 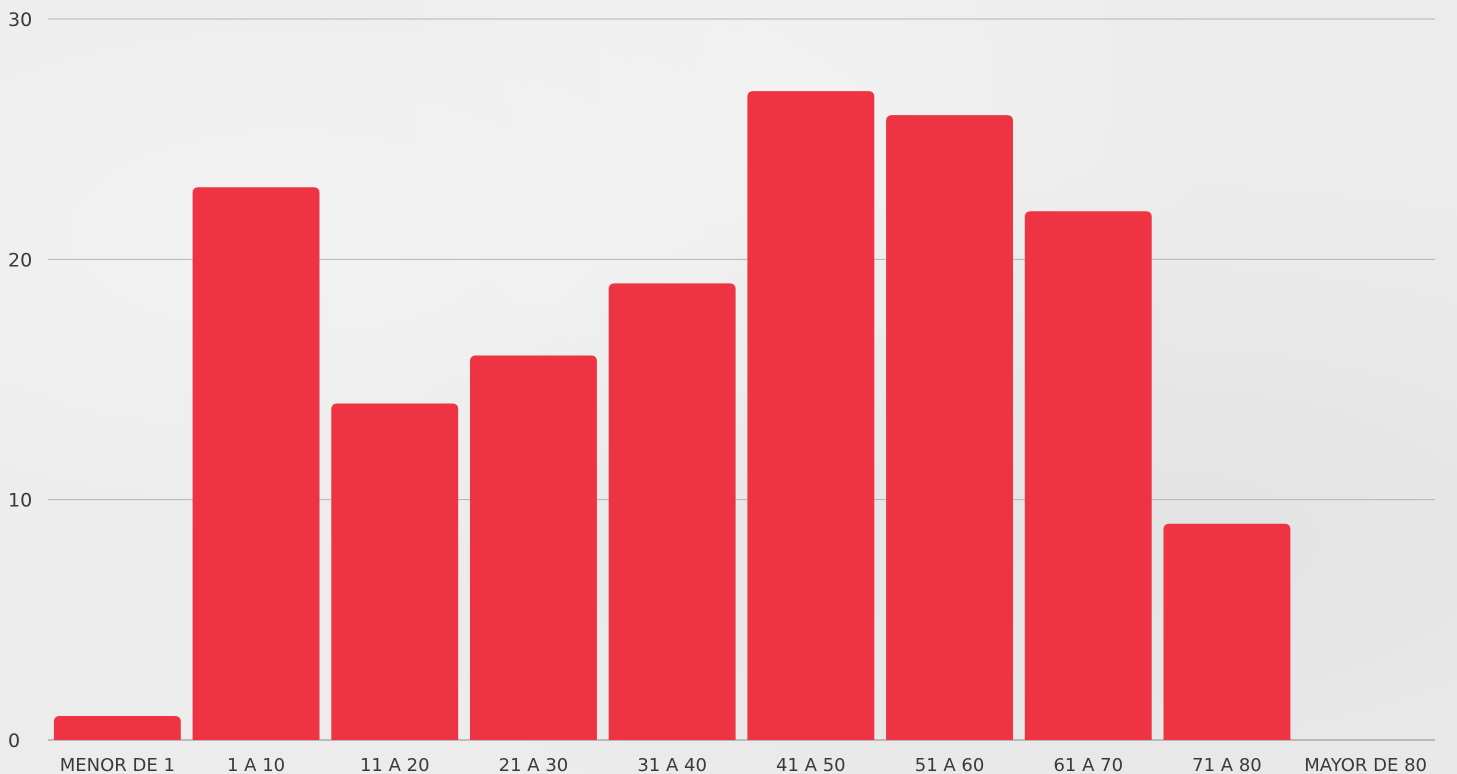 What do you see at coordinates (1227, 764) in the screenshot?
I see `x-category-label: 71 A 80` at bounding box center [1227, 764].